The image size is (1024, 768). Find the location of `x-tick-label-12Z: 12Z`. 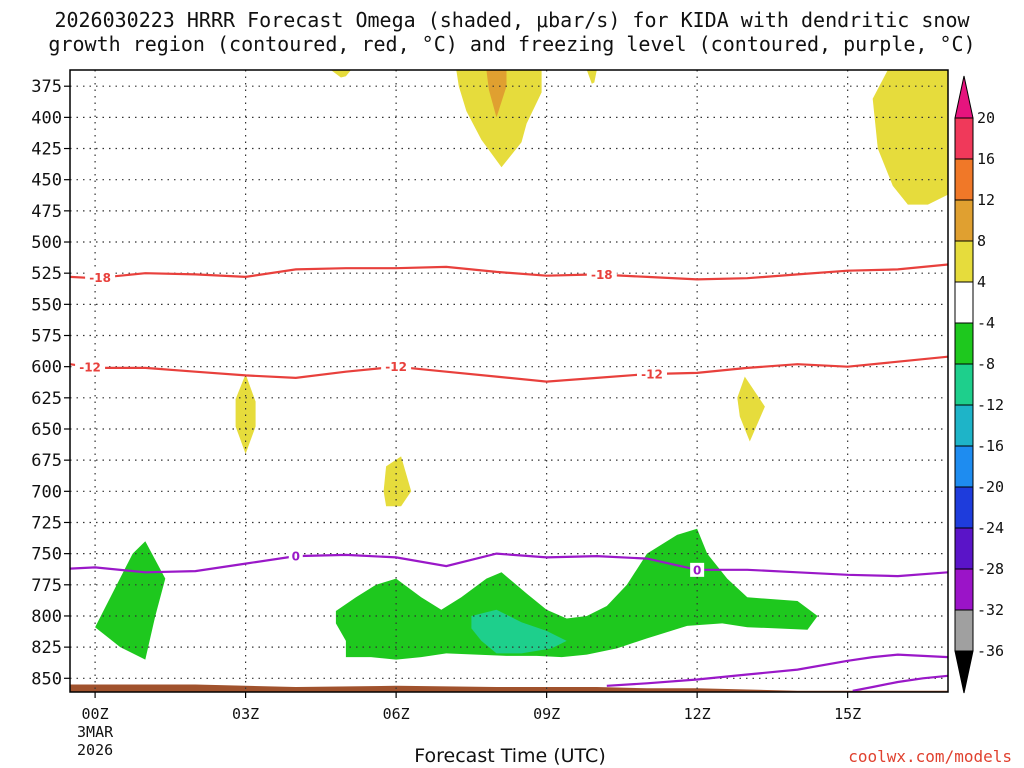

x-tick-label-12Z: 12Z is located at coordinates (697, 714).